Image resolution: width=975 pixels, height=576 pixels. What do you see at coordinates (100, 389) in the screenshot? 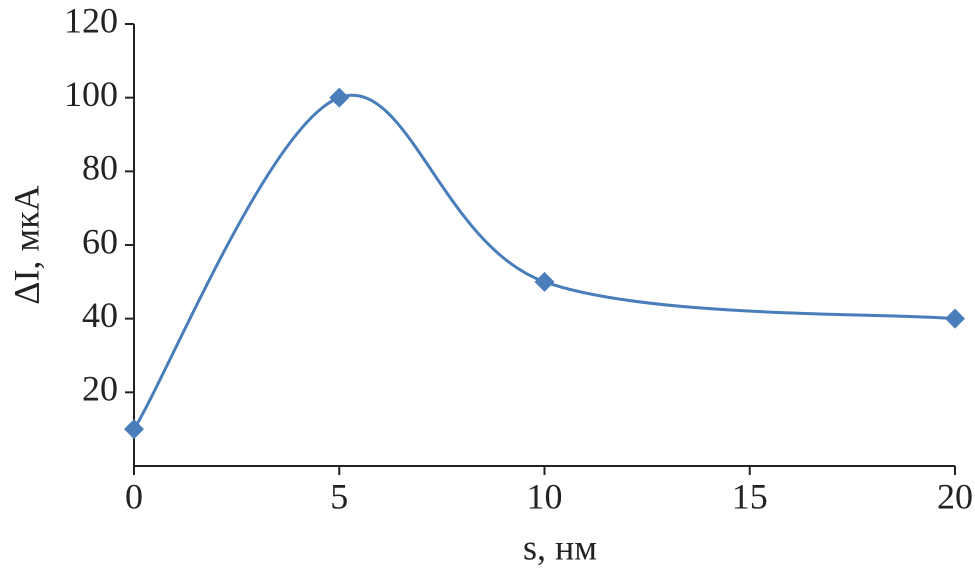
I see `y-tick-label: 20` at bounding box center [100, 389].